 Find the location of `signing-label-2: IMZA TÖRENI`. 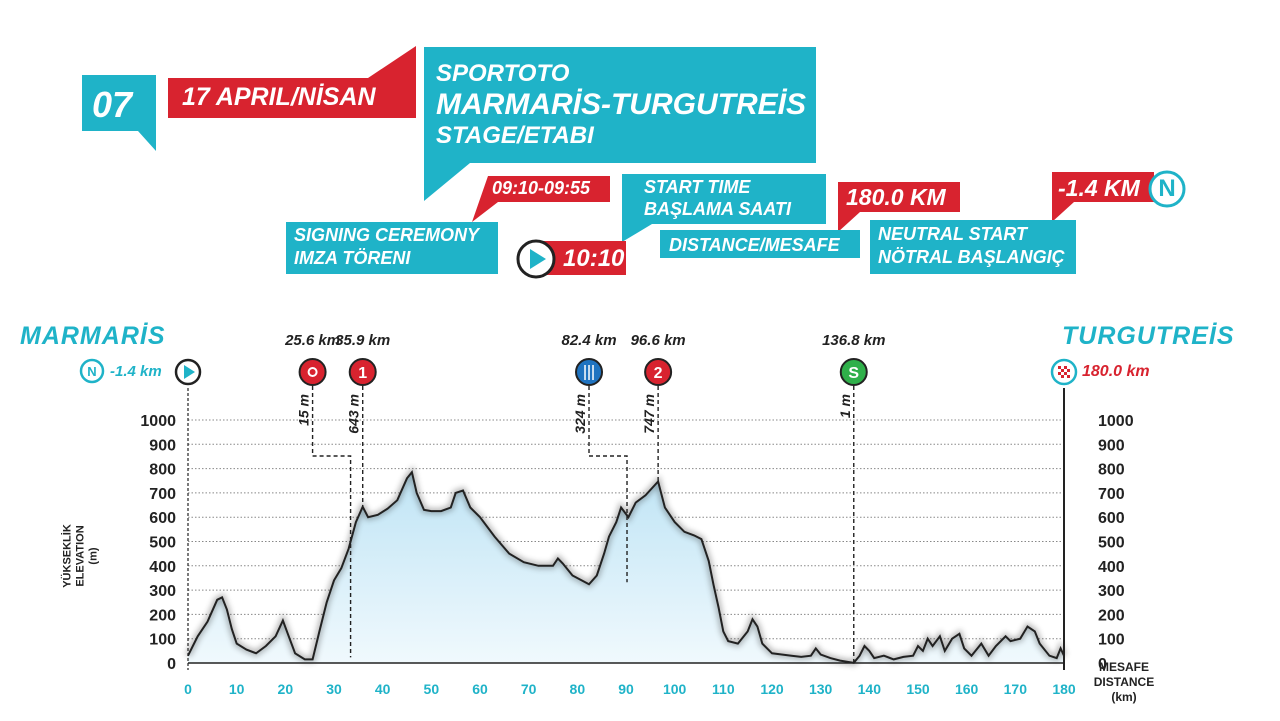

signing-label-2: IMZA TÖRENI is located at coordinates (352, 258).